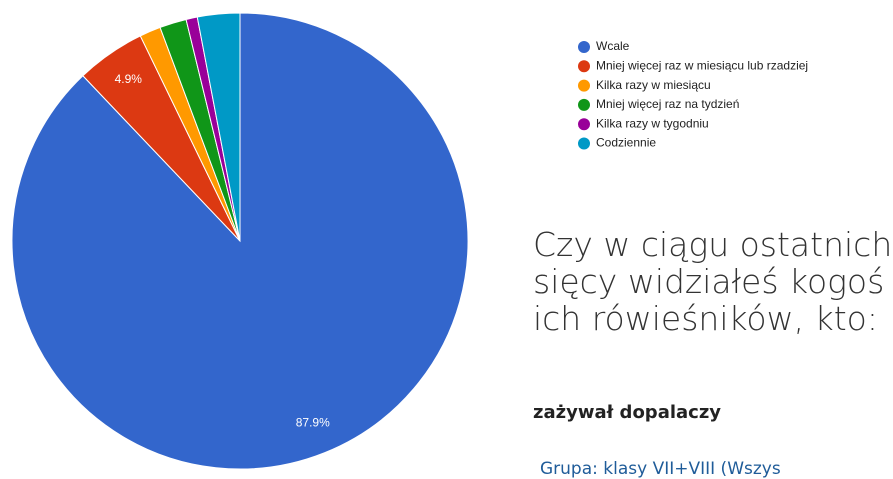 This screenshot has width=893, height=479. I want to click on legend-label: Mniej więcej raz na tydzień, so click(667, 104).